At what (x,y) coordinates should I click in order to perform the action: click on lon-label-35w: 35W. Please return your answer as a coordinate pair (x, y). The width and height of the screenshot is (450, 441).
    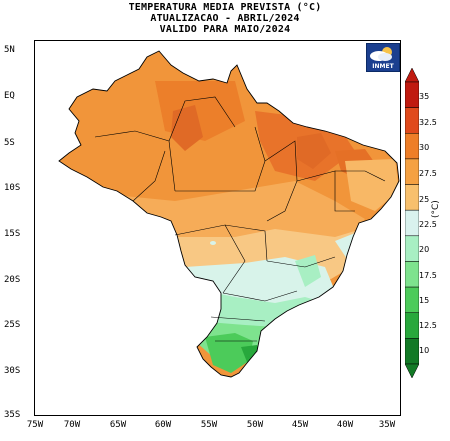
    Looking at the image, I should click on (387, 425).